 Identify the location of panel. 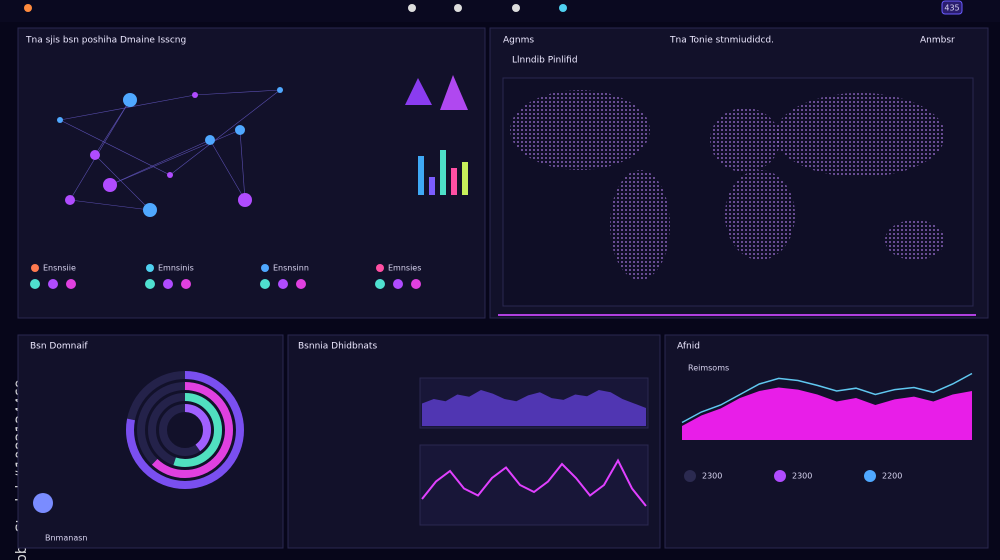
(826, 441).